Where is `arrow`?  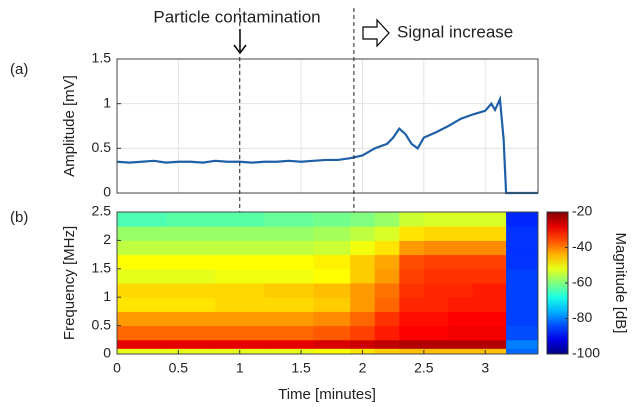 arrow is located at coordinates (376, 33).